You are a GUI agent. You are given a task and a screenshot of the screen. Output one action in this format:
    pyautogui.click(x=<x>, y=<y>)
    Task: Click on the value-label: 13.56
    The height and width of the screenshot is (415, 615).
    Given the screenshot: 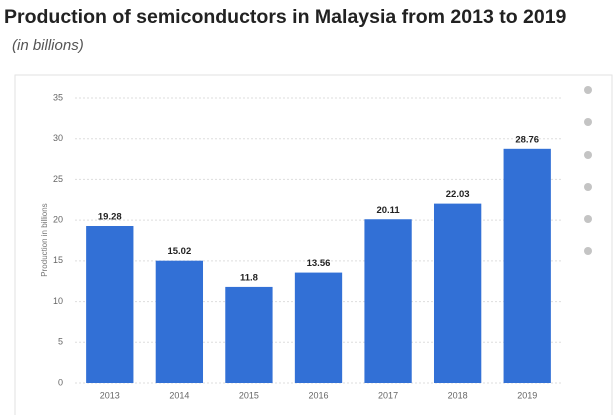 What is the action you would take?
    pyautogui.click(x=319, y=263)
    